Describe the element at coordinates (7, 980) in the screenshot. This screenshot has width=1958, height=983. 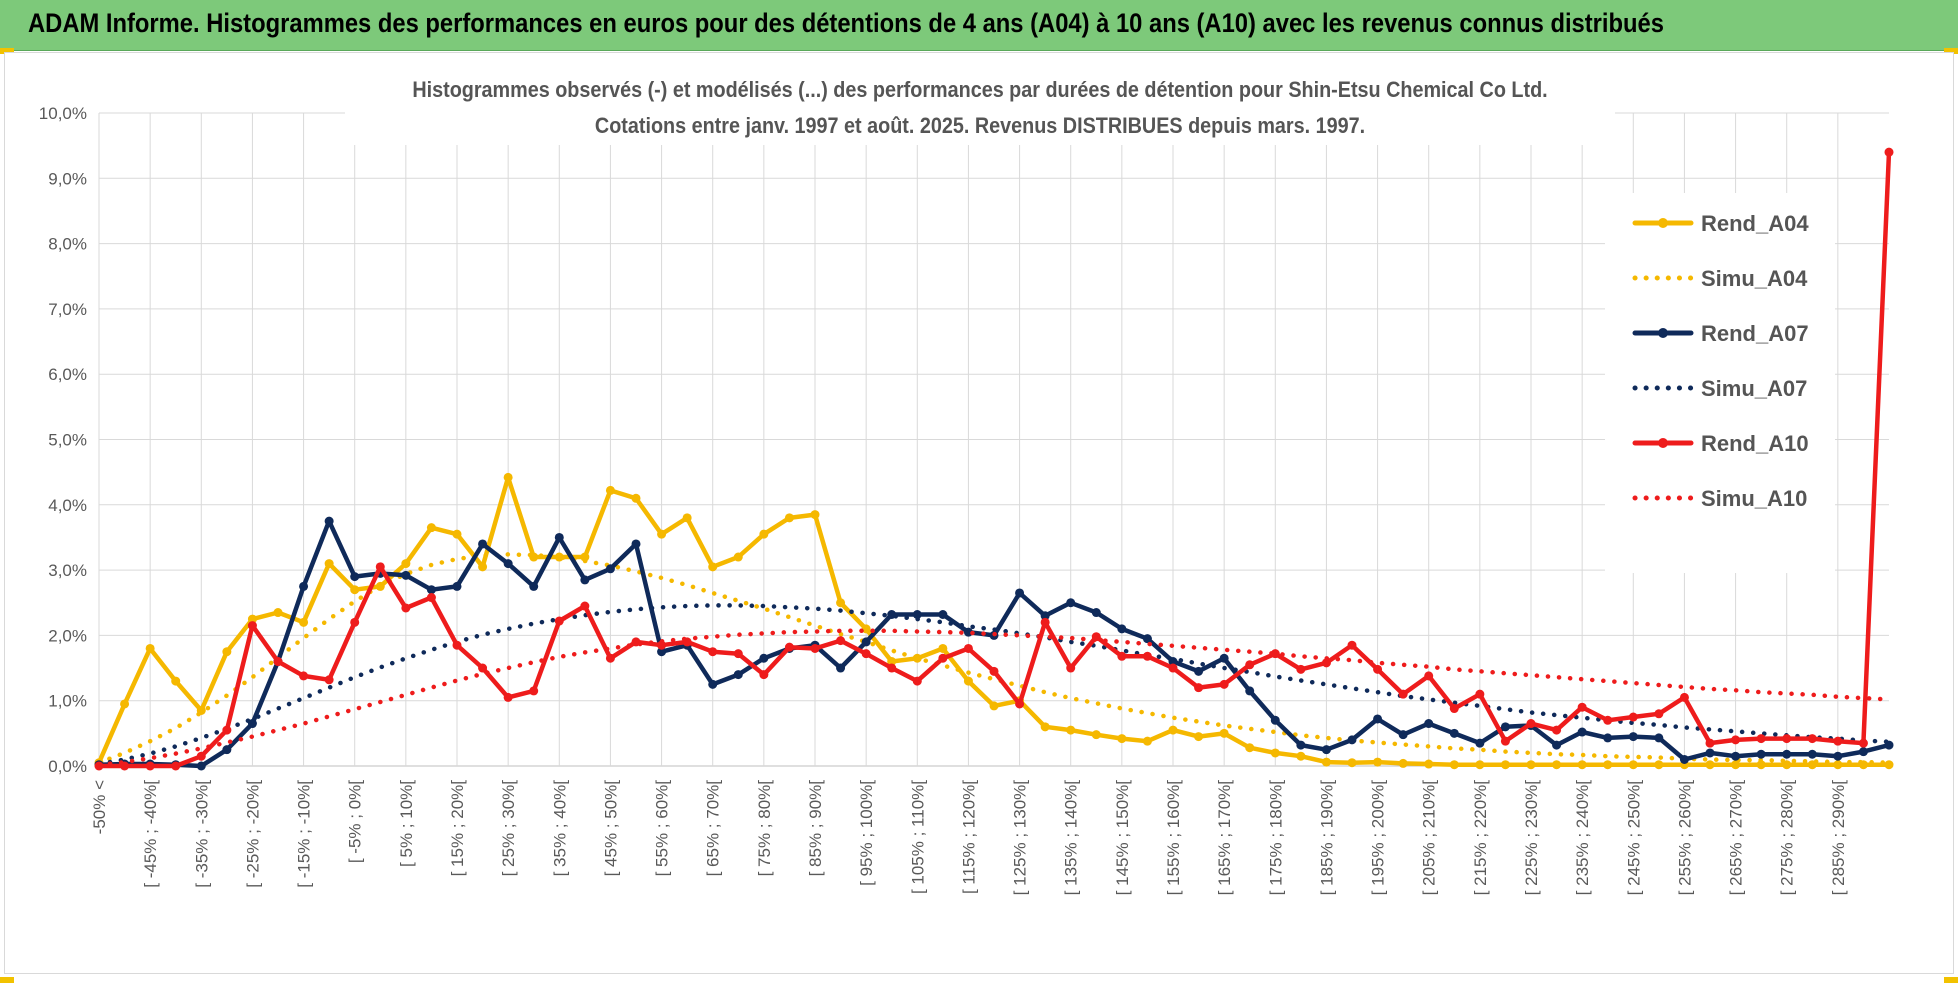
I see `corner-accent-bottom-left` at that location.